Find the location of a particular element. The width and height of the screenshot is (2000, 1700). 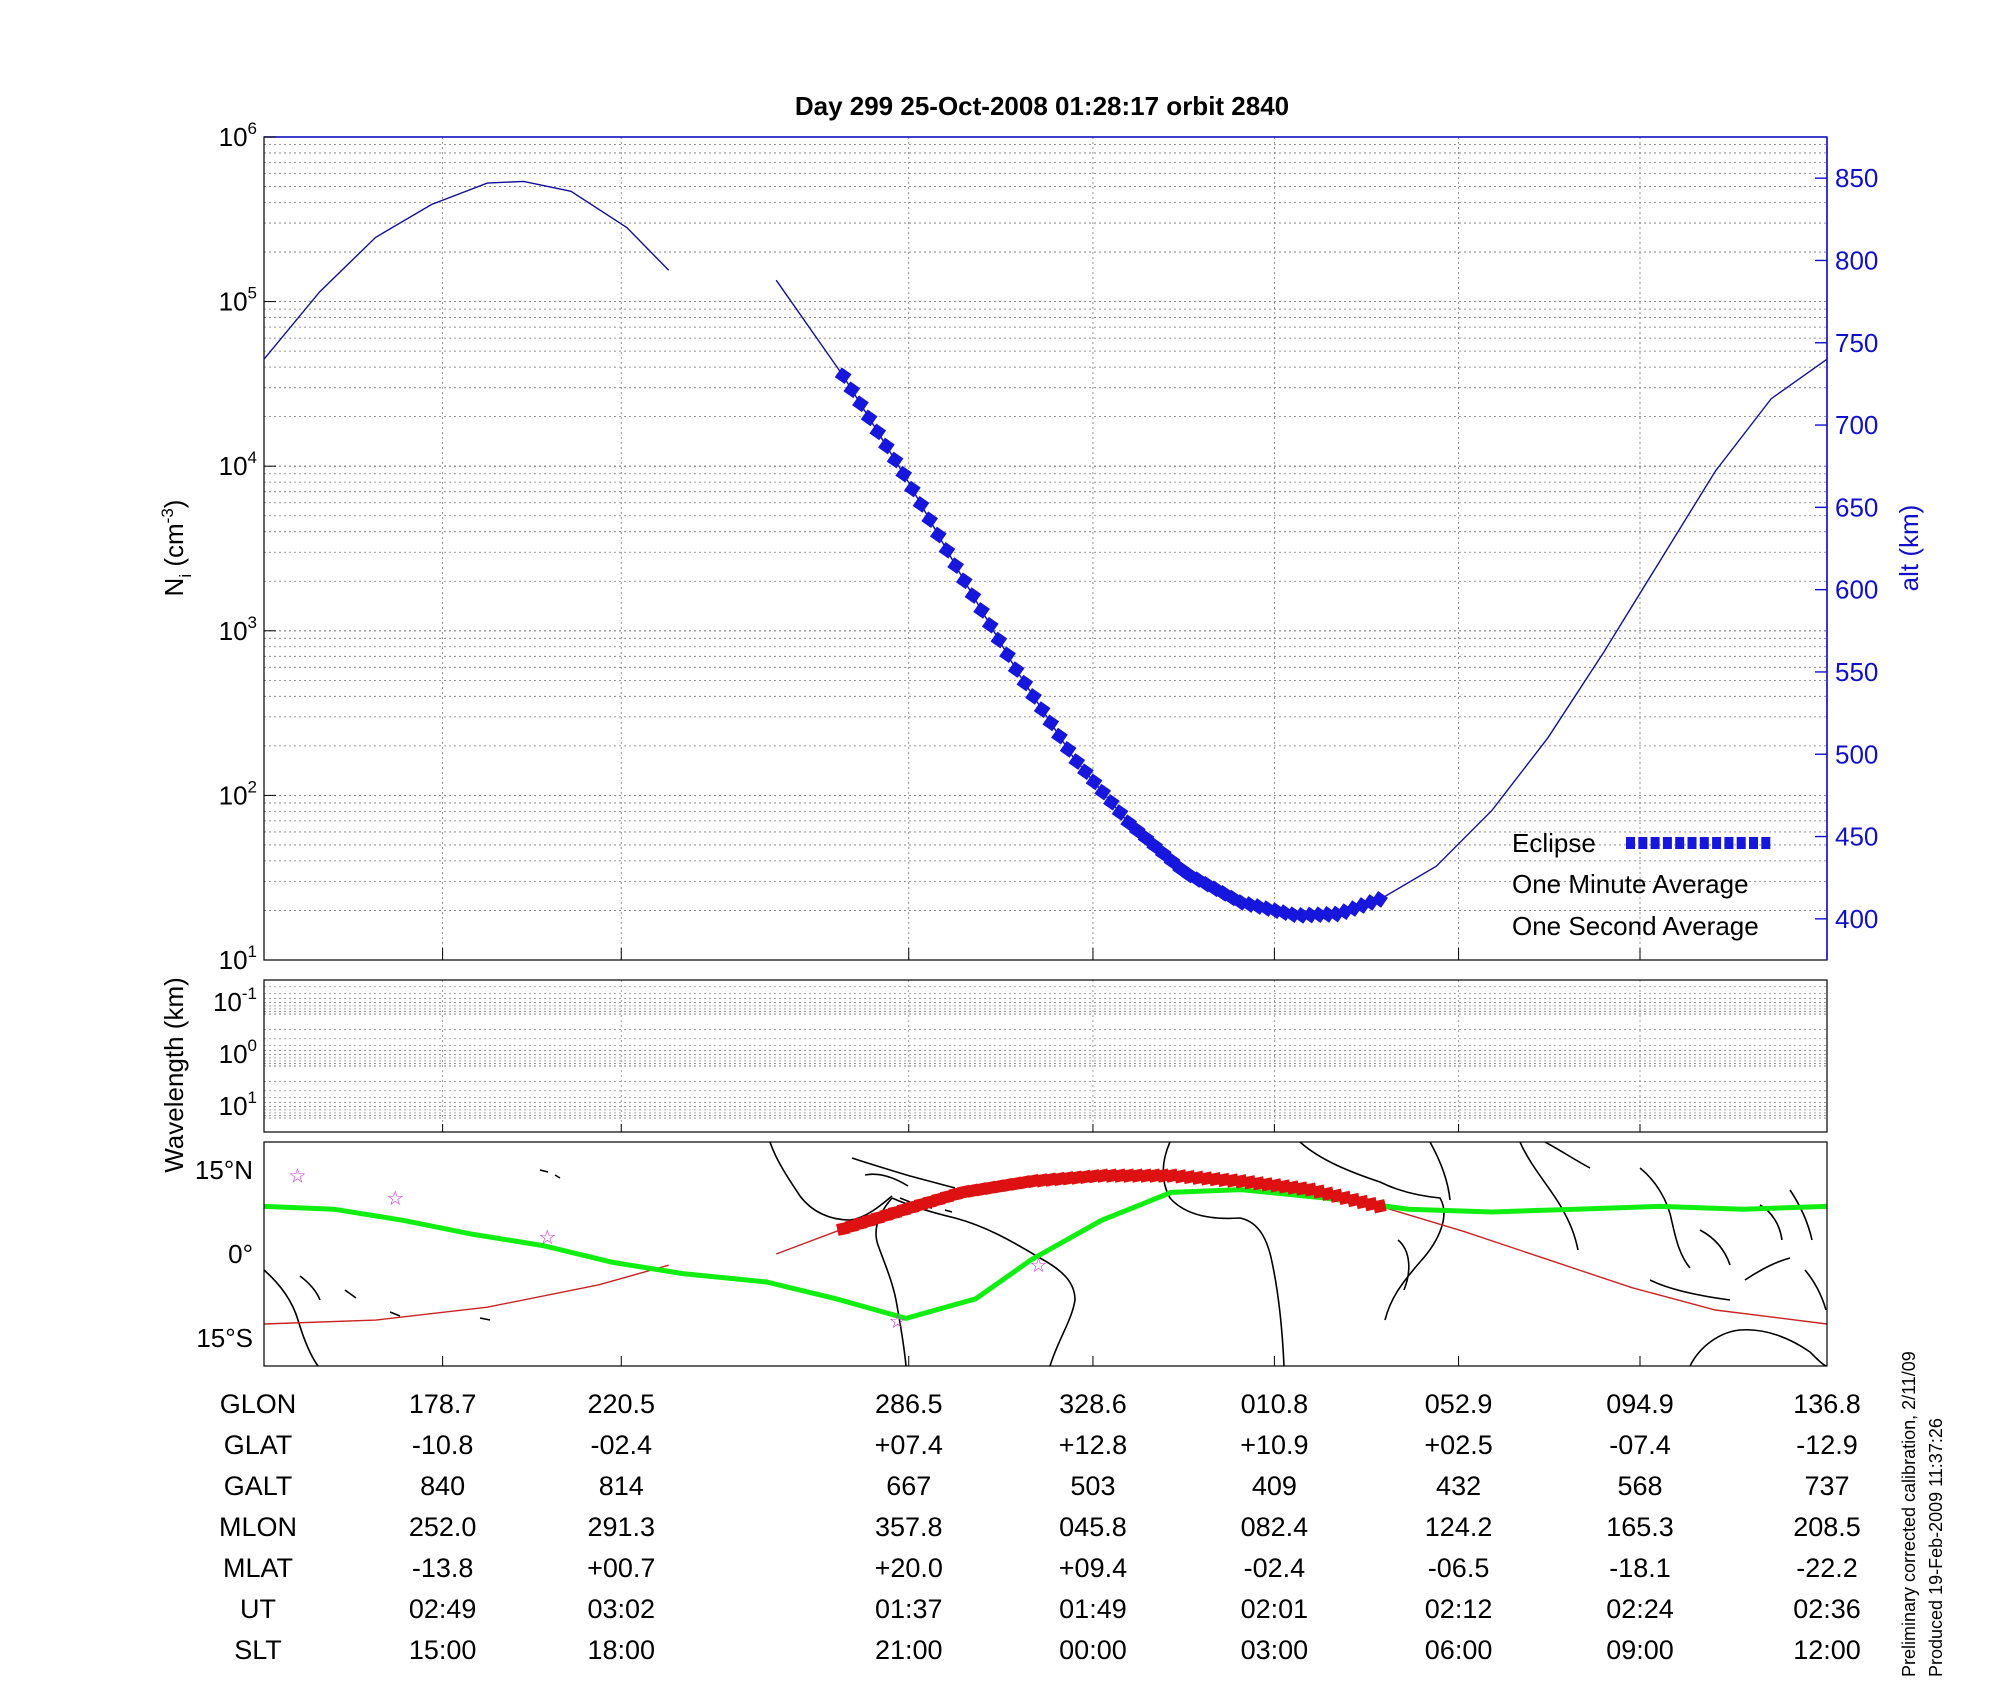

table-cell: 165.3 is located at coordinates (1640, 1527).